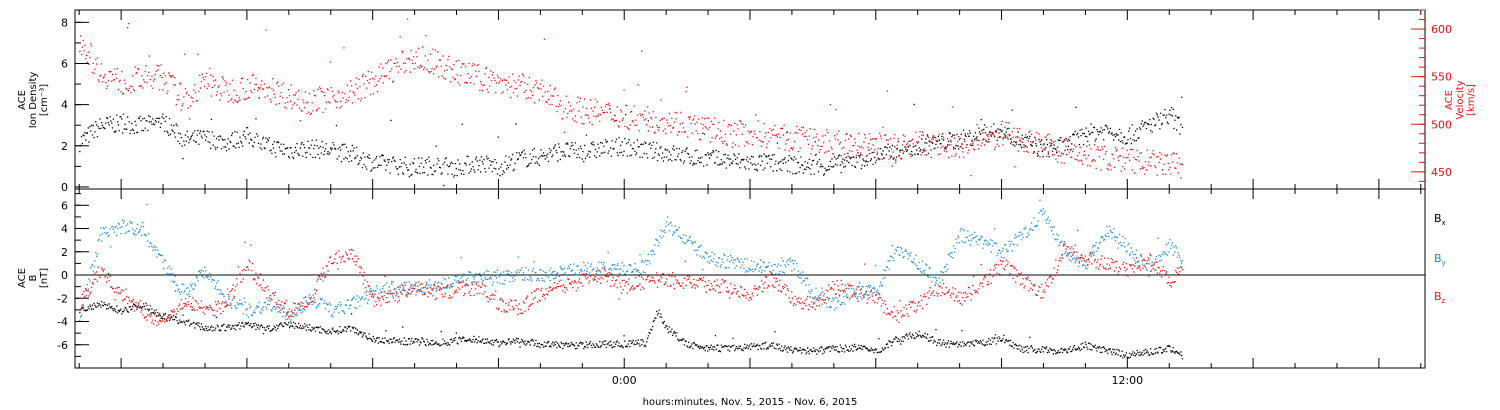 This screenshot has height=410, width=1500. What do you see at coordinates (1441, 172) in the screenshot?
I see `y-right-tick-label: 450` at bounding box center [1441, 172].